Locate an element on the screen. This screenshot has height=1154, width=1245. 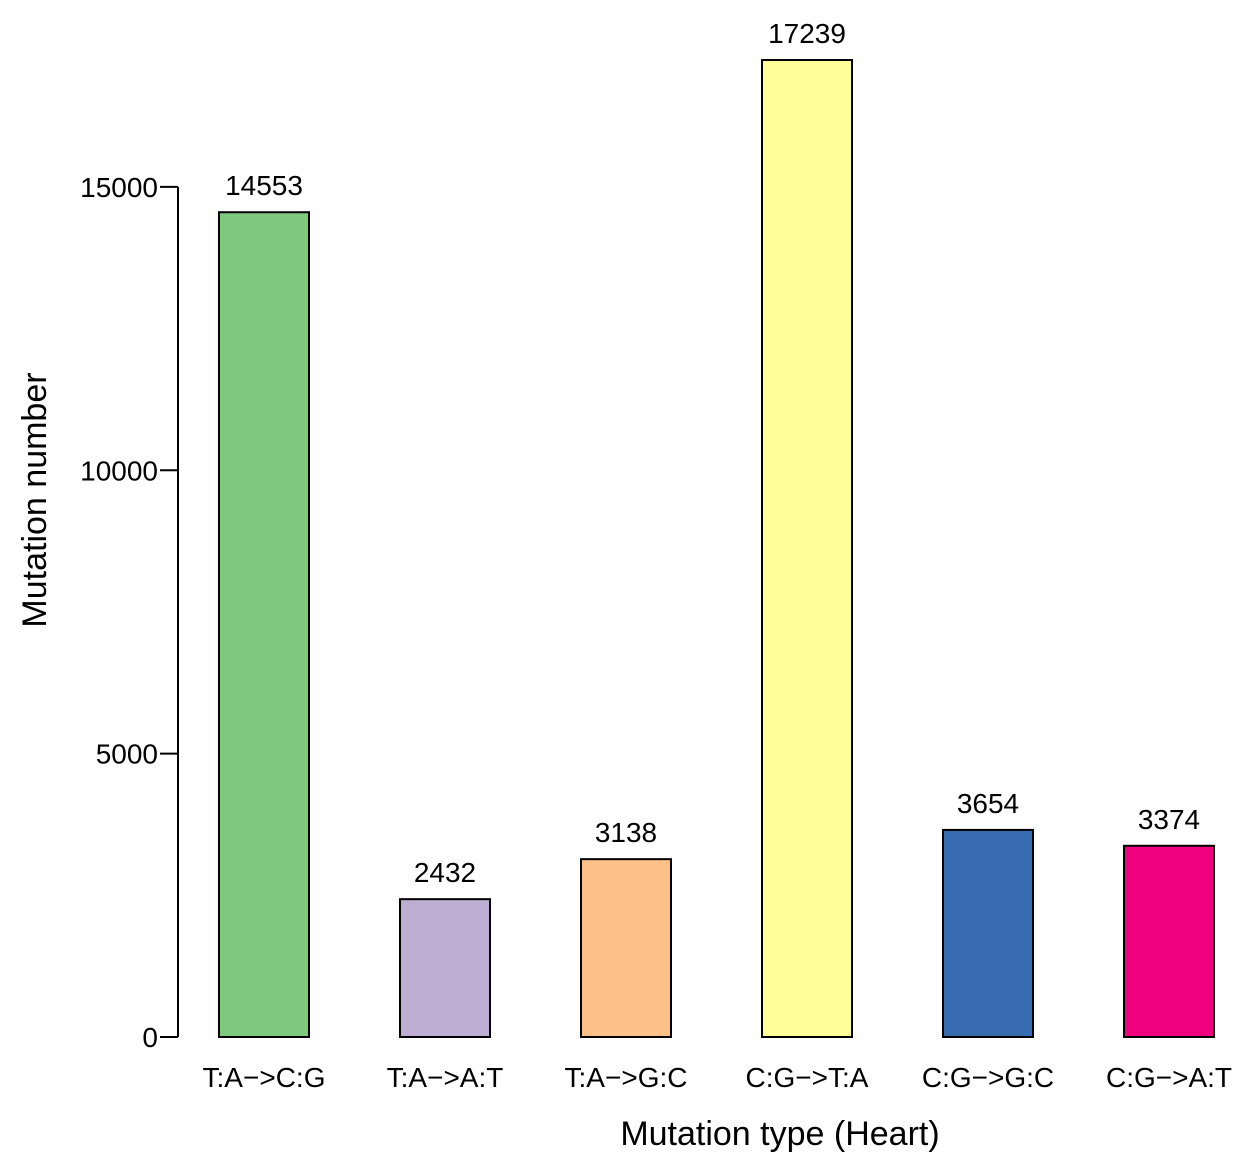
y-tick-label: 0 is located at coordinates (150, 1037).